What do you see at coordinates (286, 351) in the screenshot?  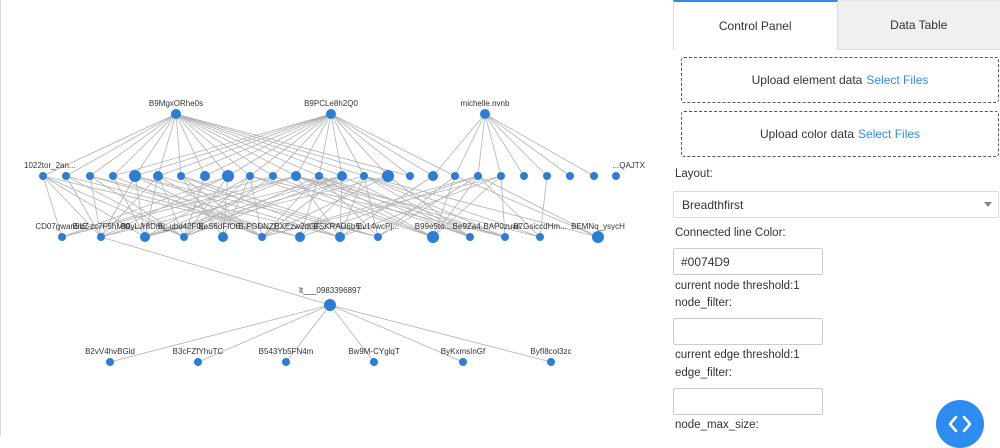 I see `graph-node-label: B543Yb5FN4m` at bounding box center [286, 351].